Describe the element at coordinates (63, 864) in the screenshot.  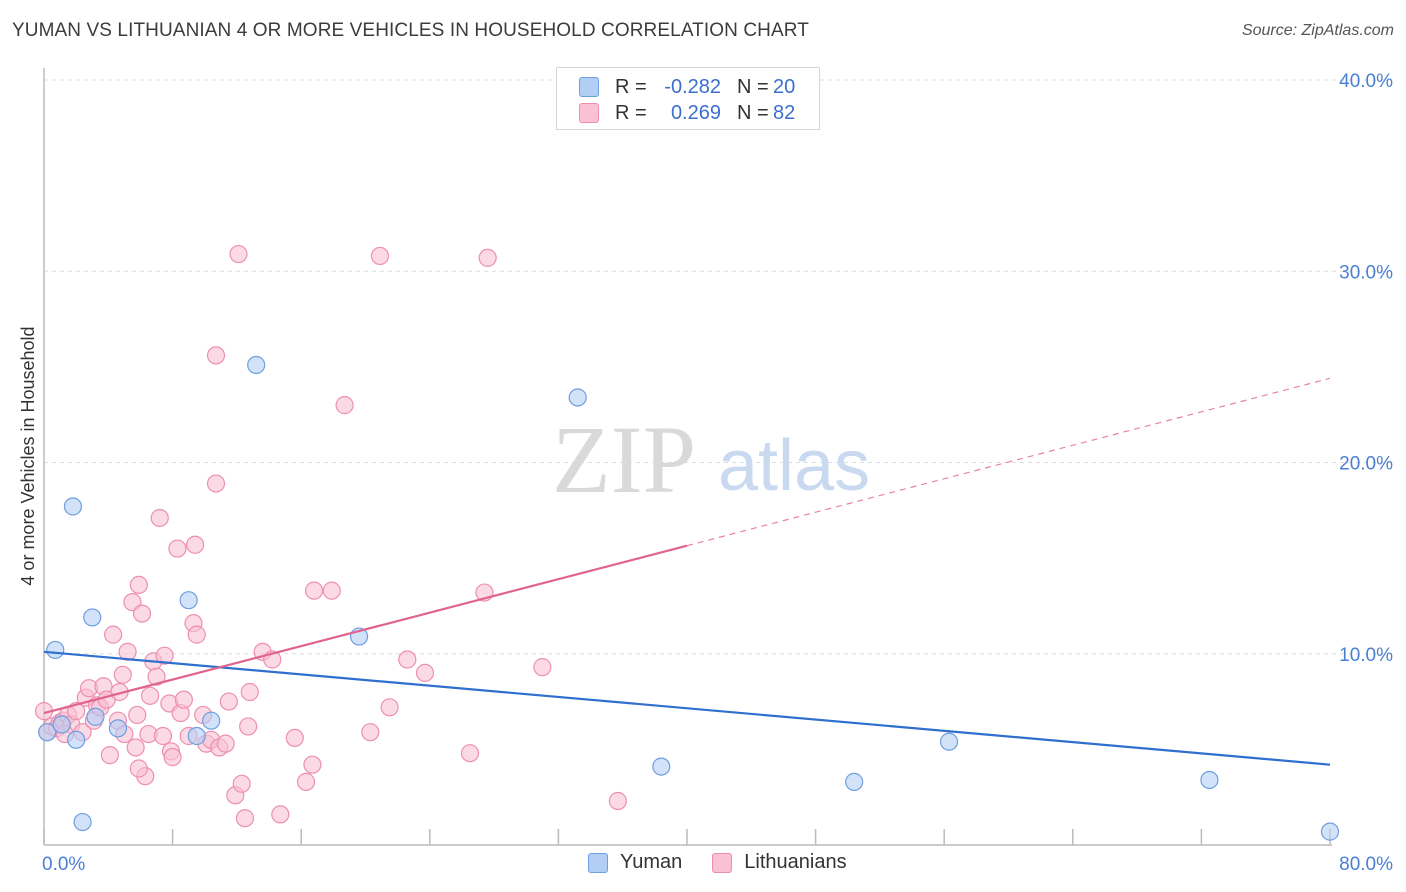
I see `x-tick-label-min: 0.0%` at that location.